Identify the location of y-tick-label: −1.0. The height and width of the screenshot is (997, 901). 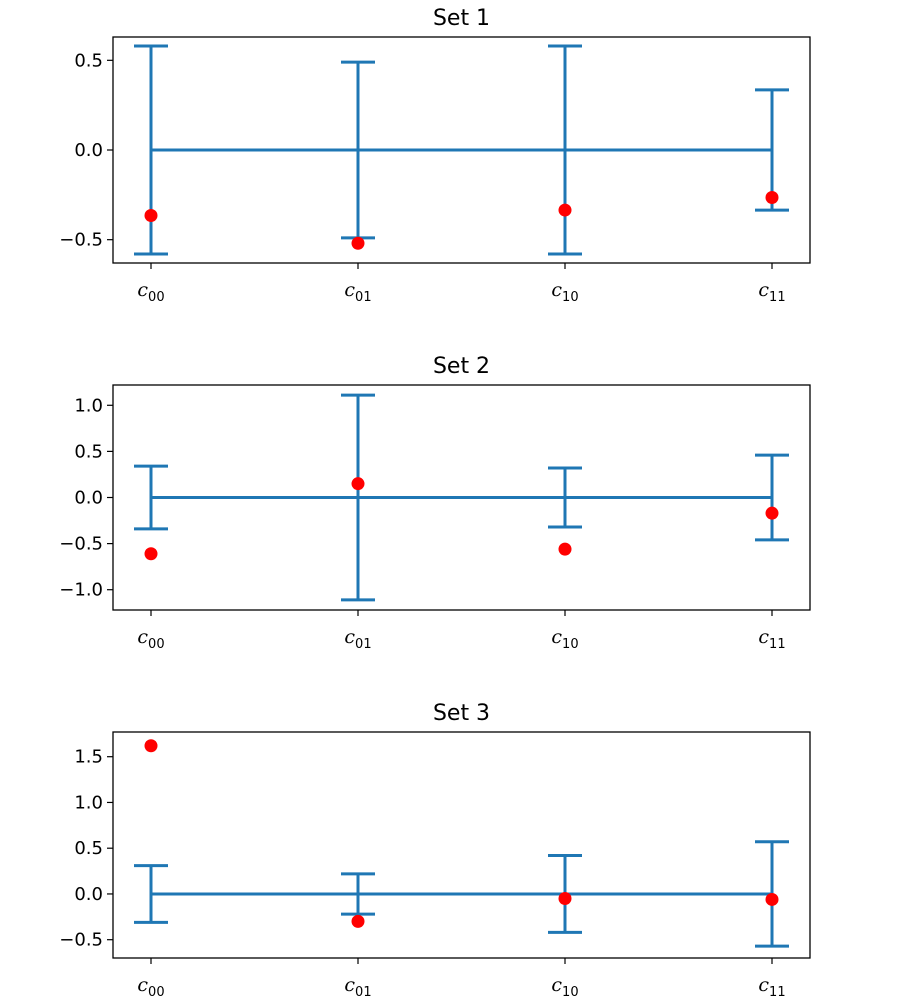
(81, 590).